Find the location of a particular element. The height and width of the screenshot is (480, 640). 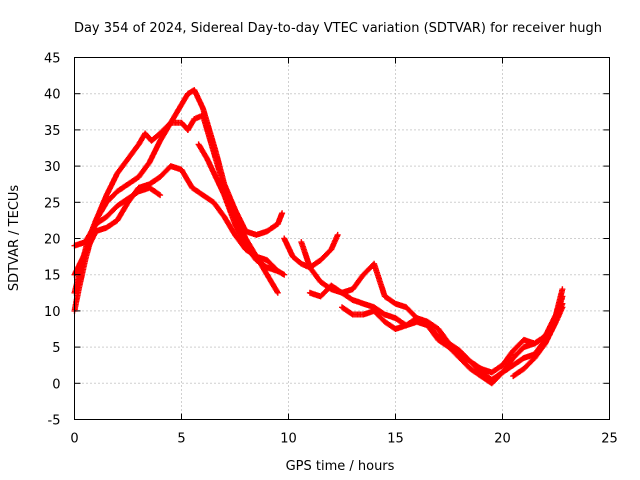

y-axis-label: SDTVAR / TECUs is located at coordinates (14, 238).